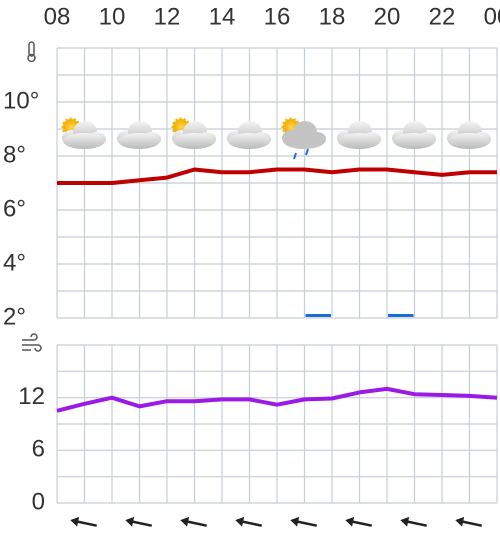 This screenshot has width=500, height=546. Describe the element at coordinates (14, 154) in the screenshot. I see `y-tick-label: 8°` at that location.